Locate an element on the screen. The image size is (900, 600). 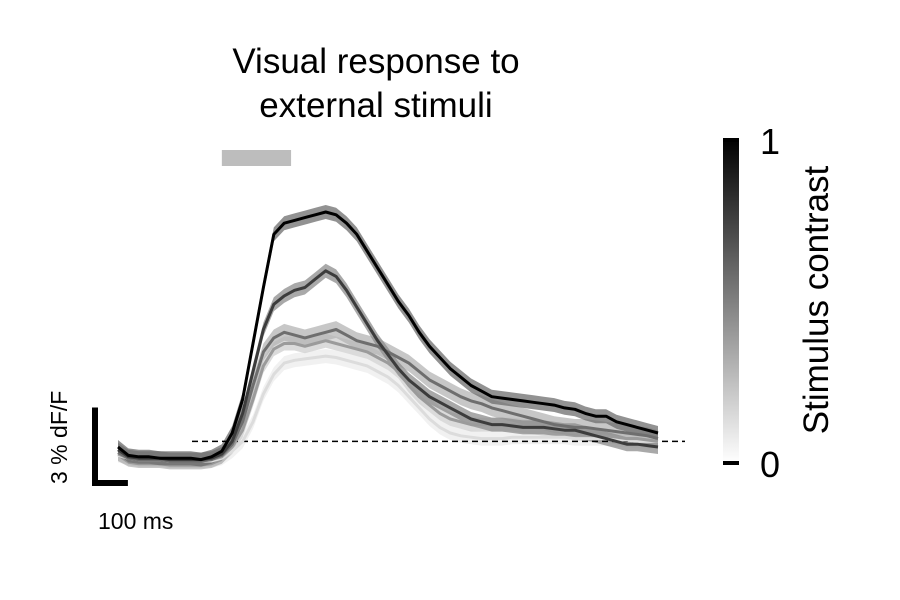
colorbar is located at coordinates (731, 300).